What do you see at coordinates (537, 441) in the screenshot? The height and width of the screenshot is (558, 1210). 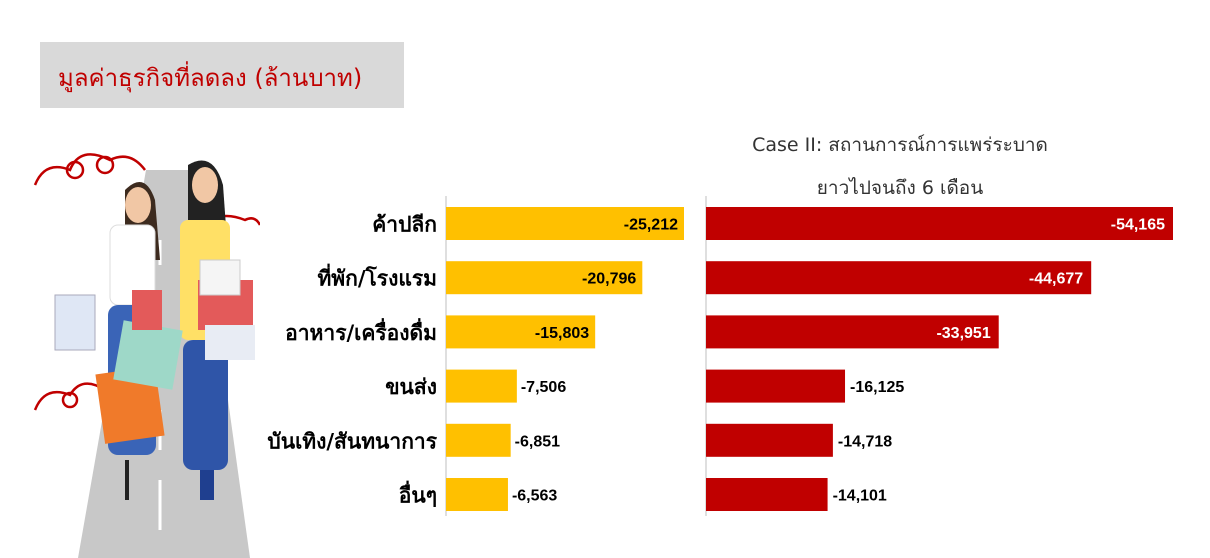 I see `value-label-series1: -6,851` at bounding box center [537, 441].